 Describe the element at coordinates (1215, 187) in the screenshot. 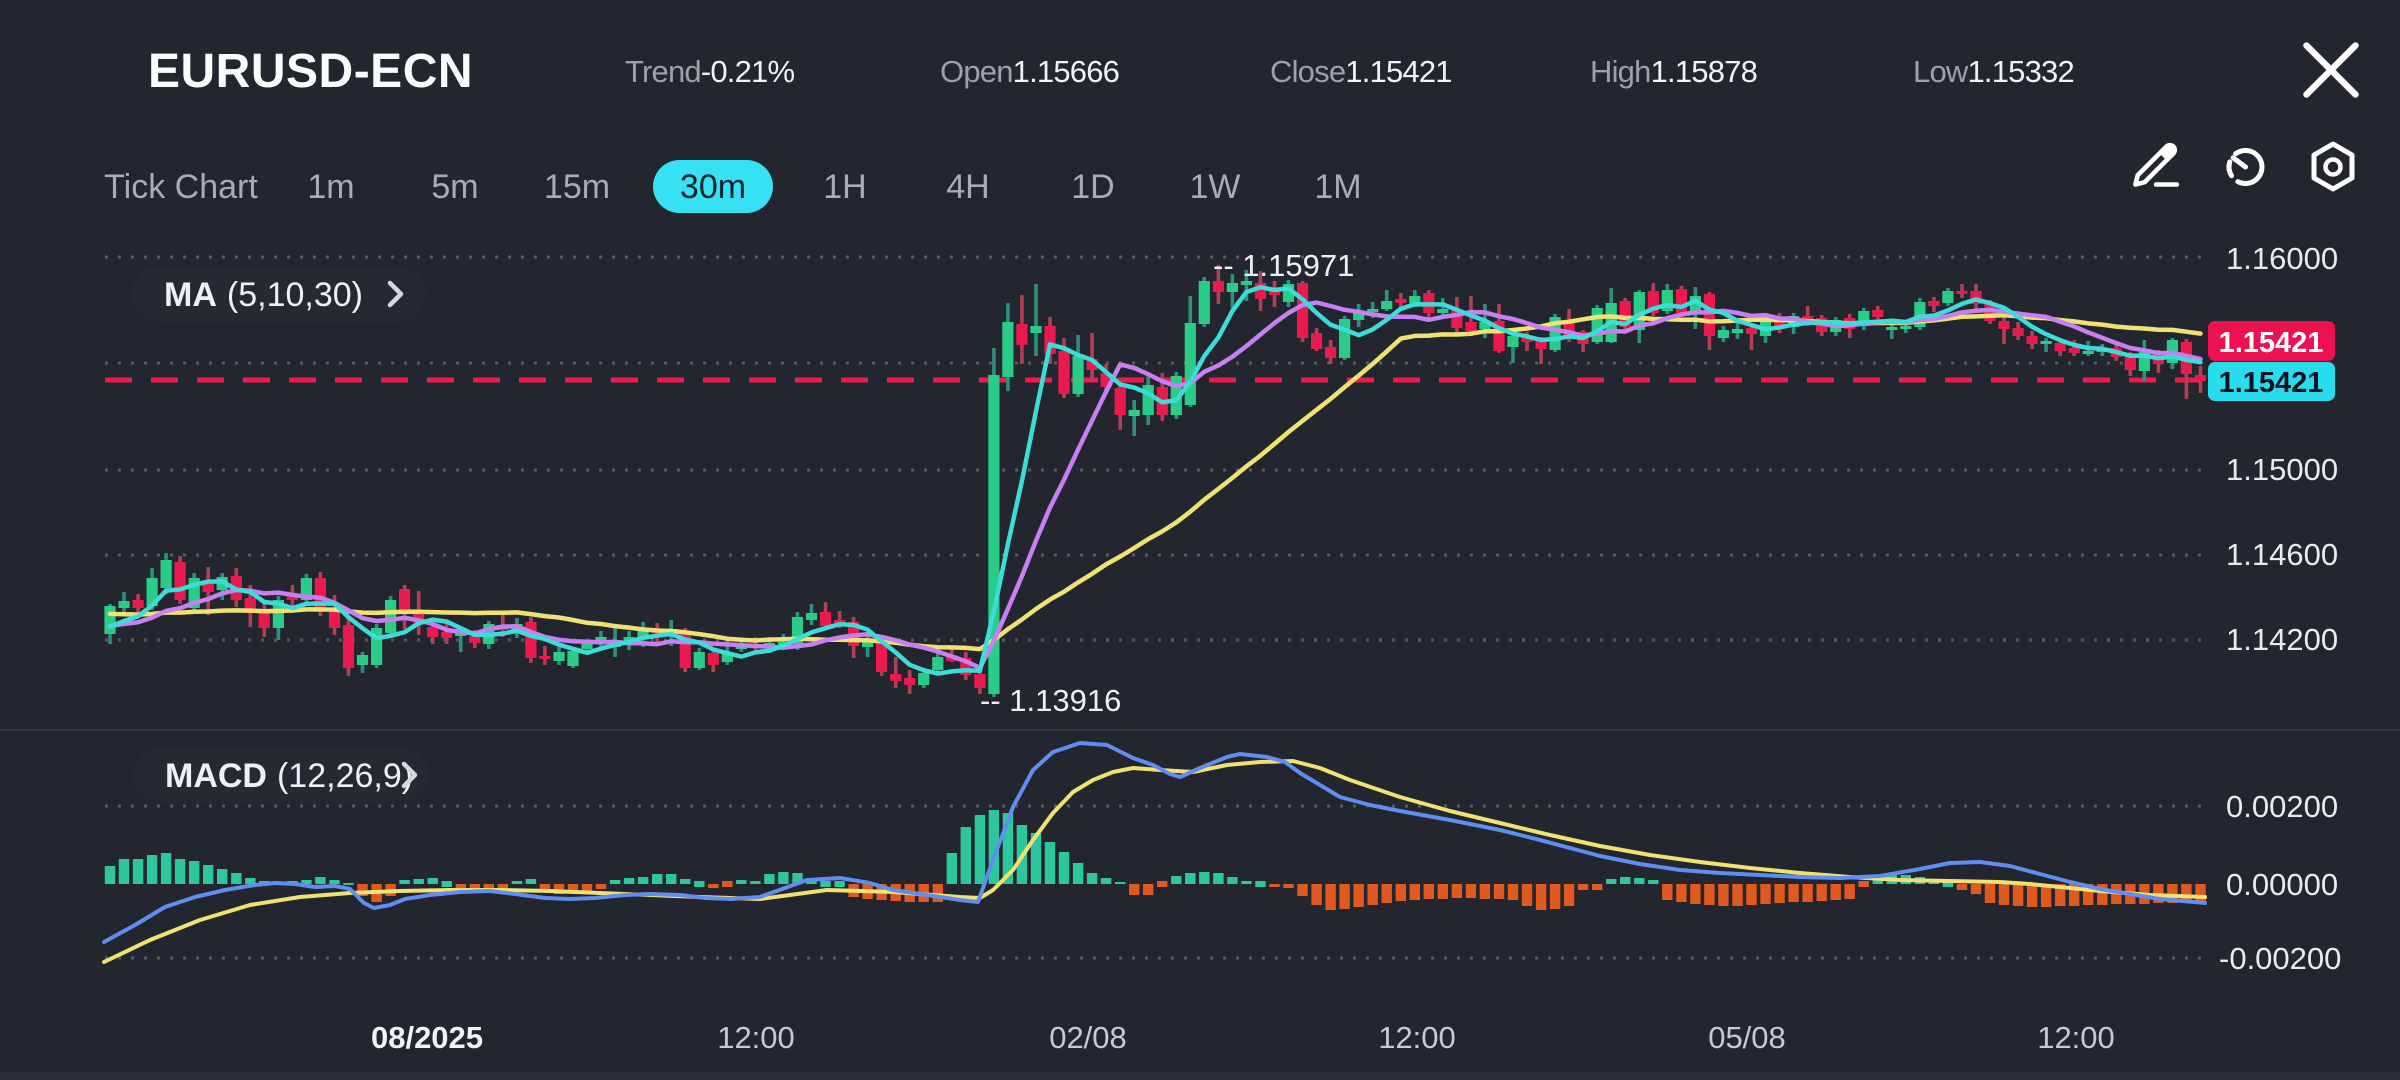

I see `svg-text: 1W` at that location.